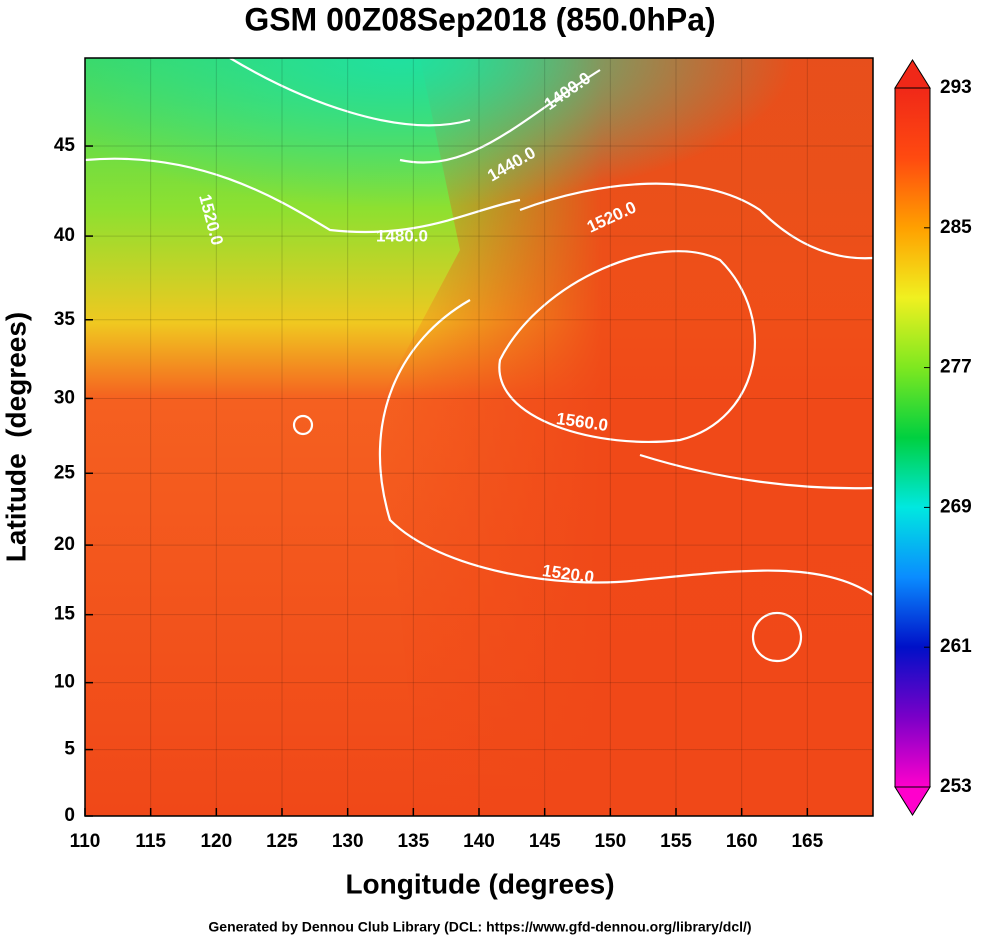 The height and width of the screenshot is (940, 982). I want to click on x-tick-label: 155, so click(676, 841).